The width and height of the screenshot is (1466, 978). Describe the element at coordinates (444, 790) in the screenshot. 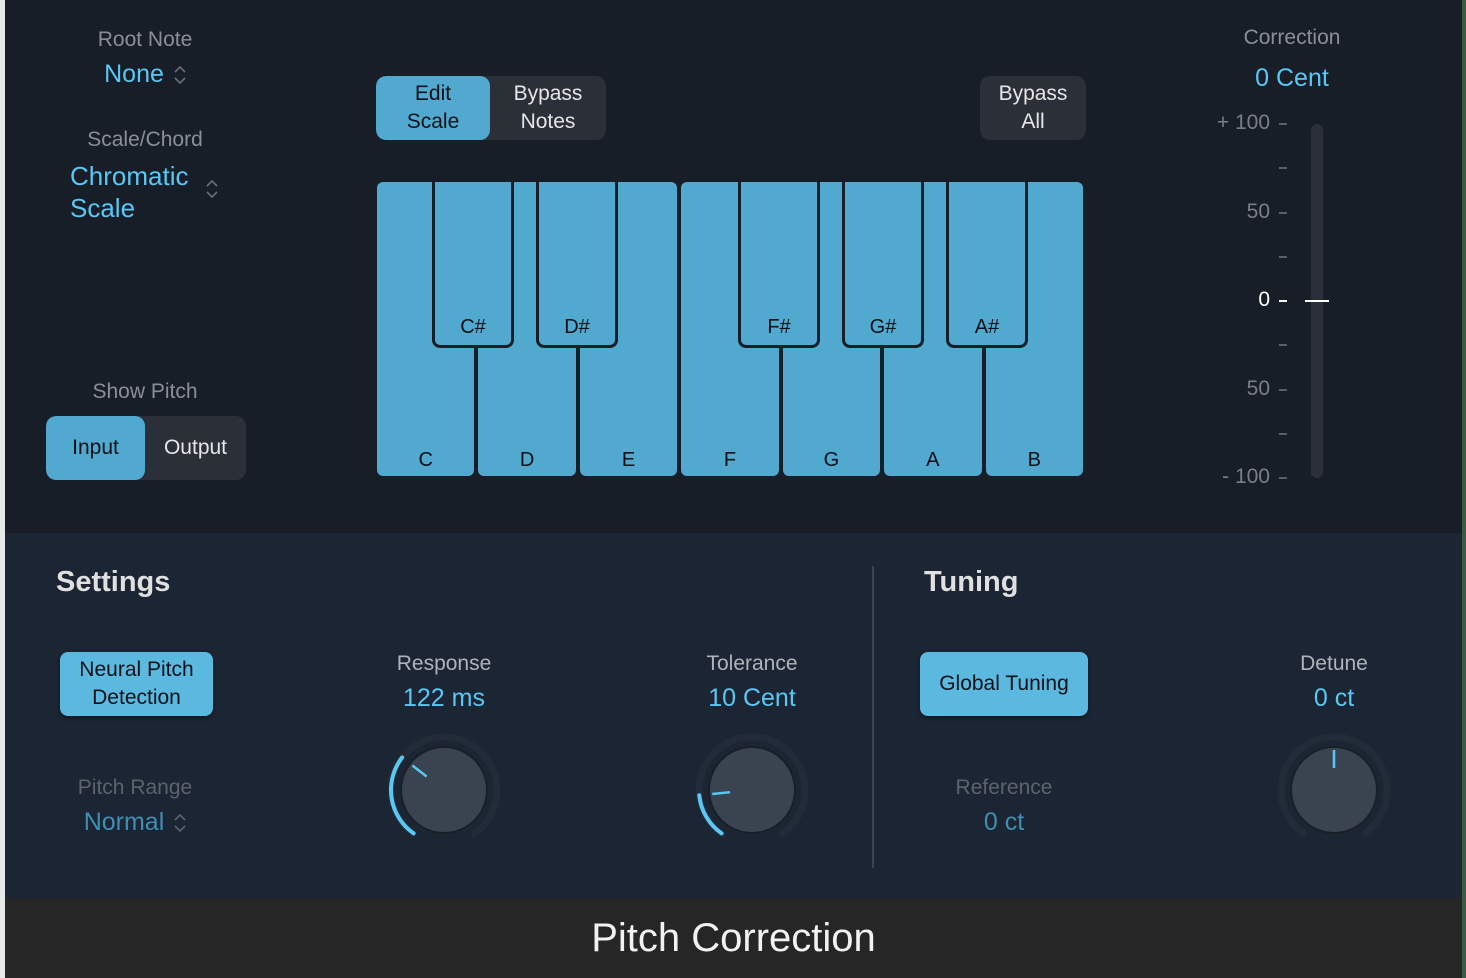

I see `response-knob` at that location.